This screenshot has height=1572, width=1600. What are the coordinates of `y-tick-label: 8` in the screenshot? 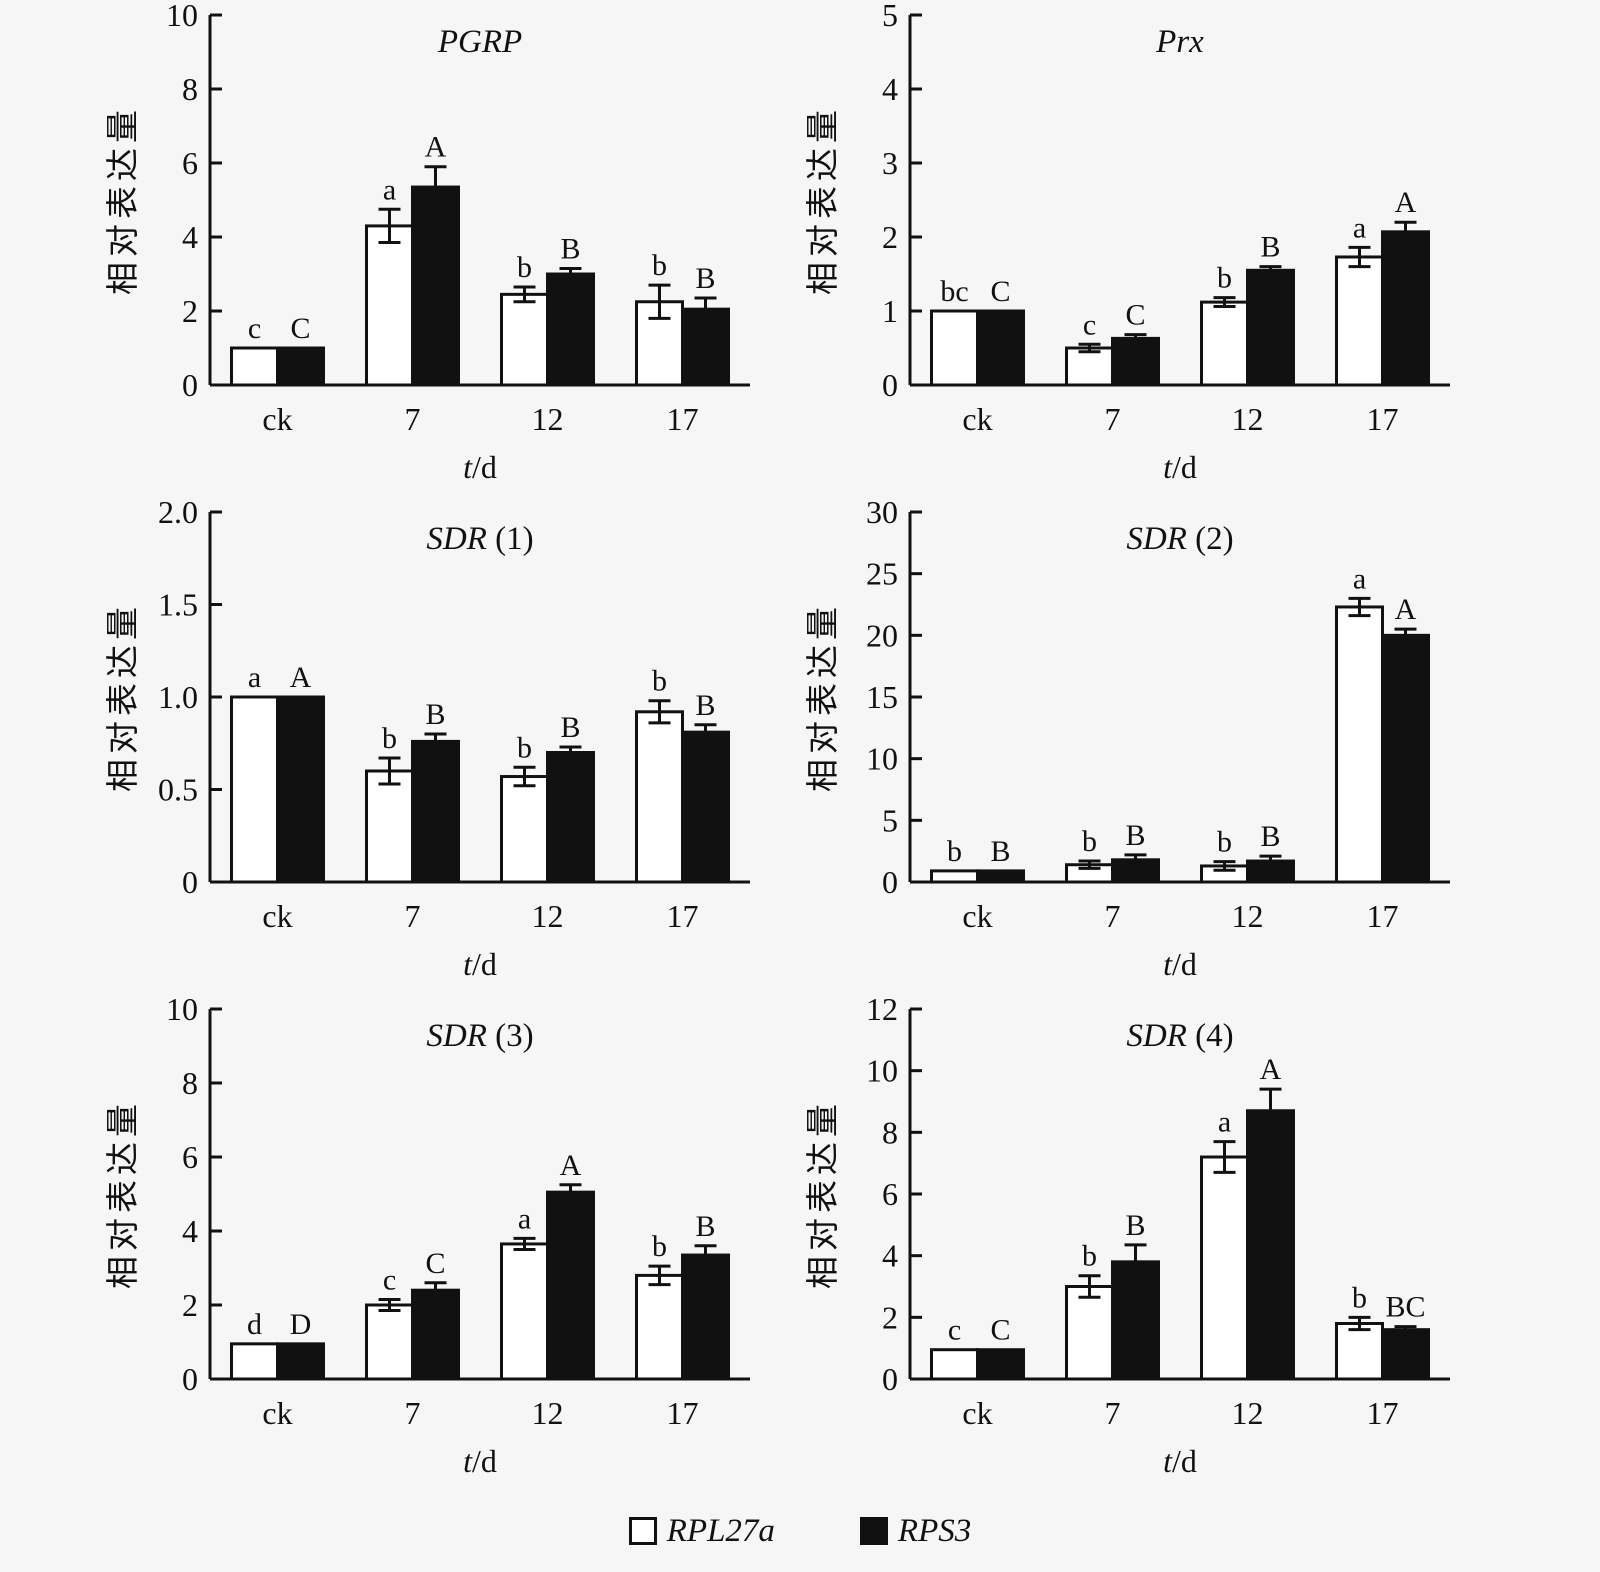 It's located at (190, 89).